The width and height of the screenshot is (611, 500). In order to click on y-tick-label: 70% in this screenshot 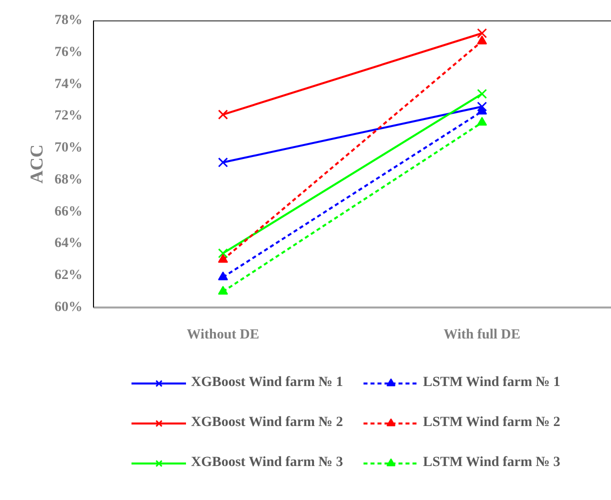, I will do `click(68, 148)`.